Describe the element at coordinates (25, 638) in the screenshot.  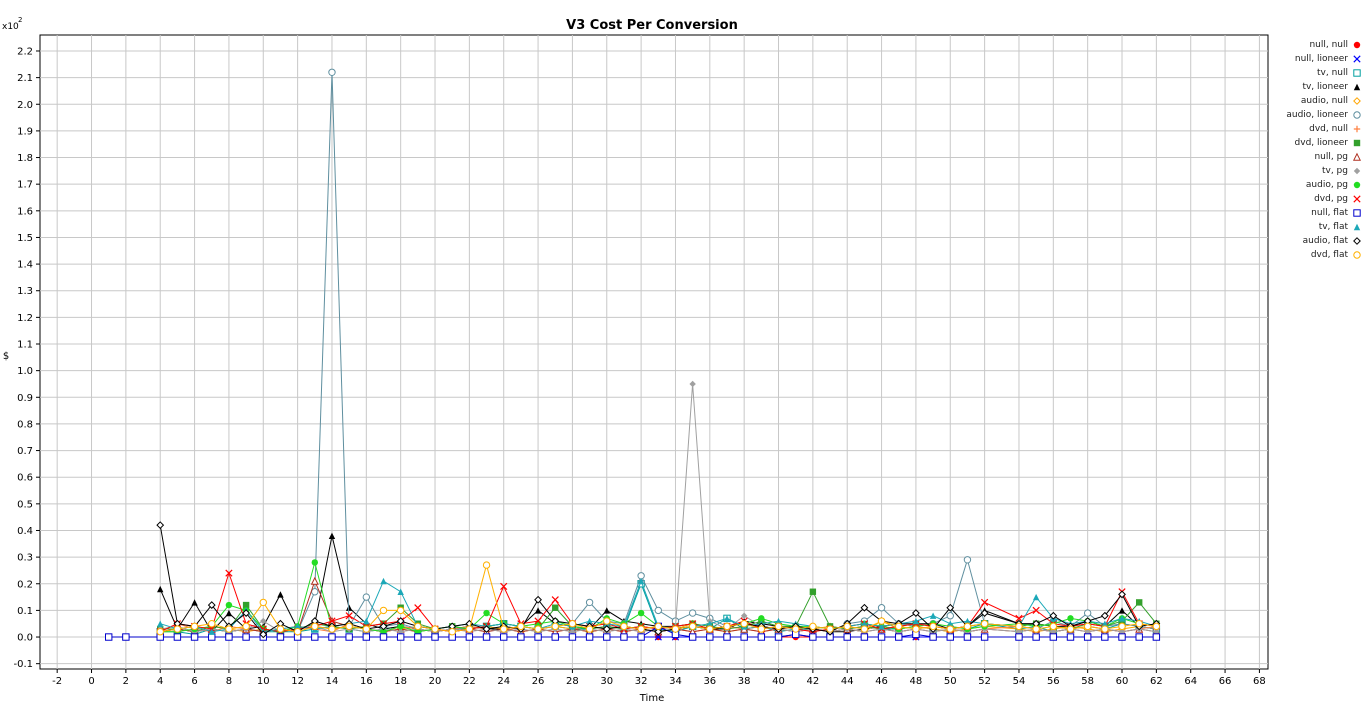
I see `y-tick-label: 0.0` at that location.